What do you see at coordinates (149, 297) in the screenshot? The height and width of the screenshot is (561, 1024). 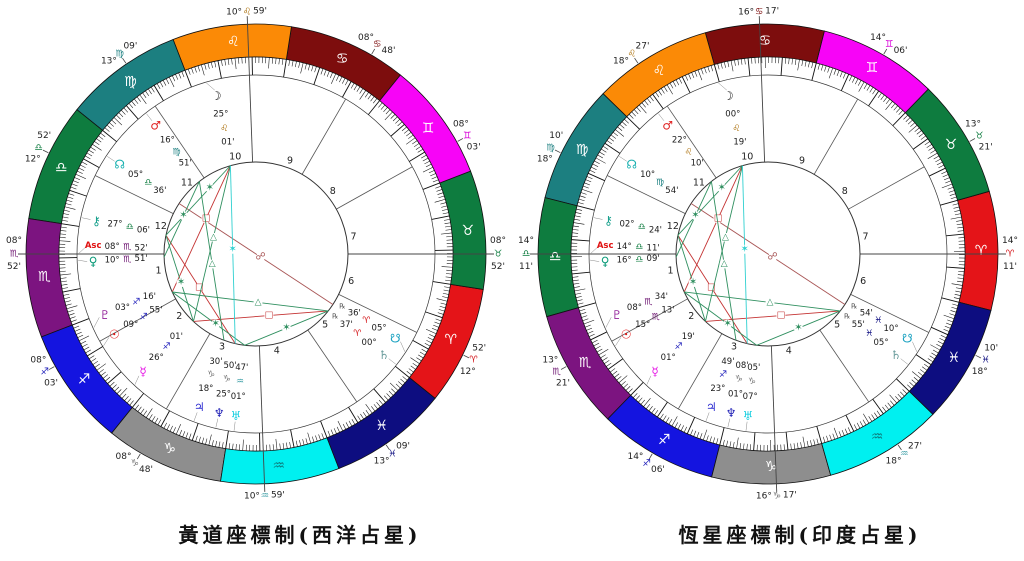 I see `planet-minutes: 16'` at bounding box center [149, 297].